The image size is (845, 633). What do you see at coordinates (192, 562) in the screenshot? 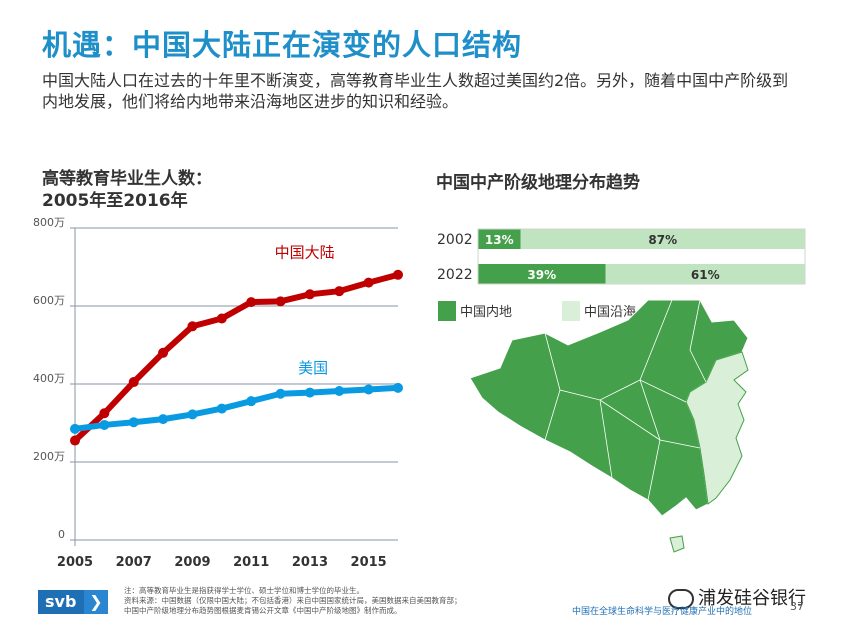
I see `x-tick-label: 2009` at bounding box center [192, 562].